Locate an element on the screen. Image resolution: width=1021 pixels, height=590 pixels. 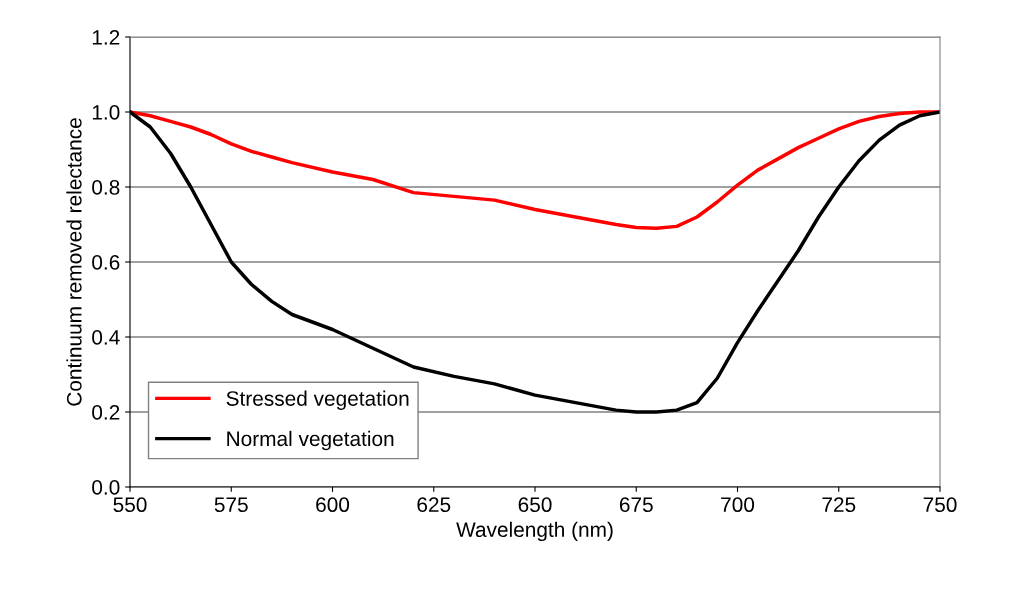
x-tick-label: 575 is located at coordinates (231, 505).